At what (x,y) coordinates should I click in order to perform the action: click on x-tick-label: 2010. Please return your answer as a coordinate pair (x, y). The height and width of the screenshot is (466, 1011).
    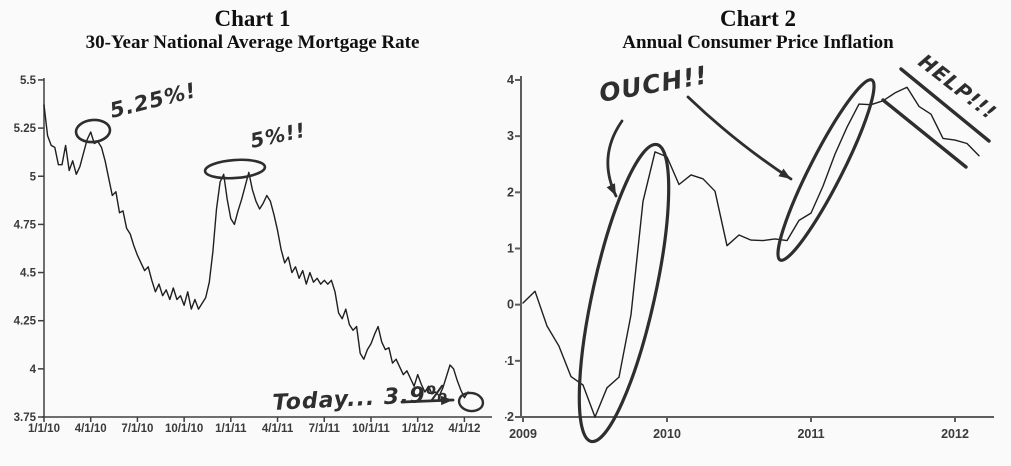
    Looking at the image, I should click on (667, 434).